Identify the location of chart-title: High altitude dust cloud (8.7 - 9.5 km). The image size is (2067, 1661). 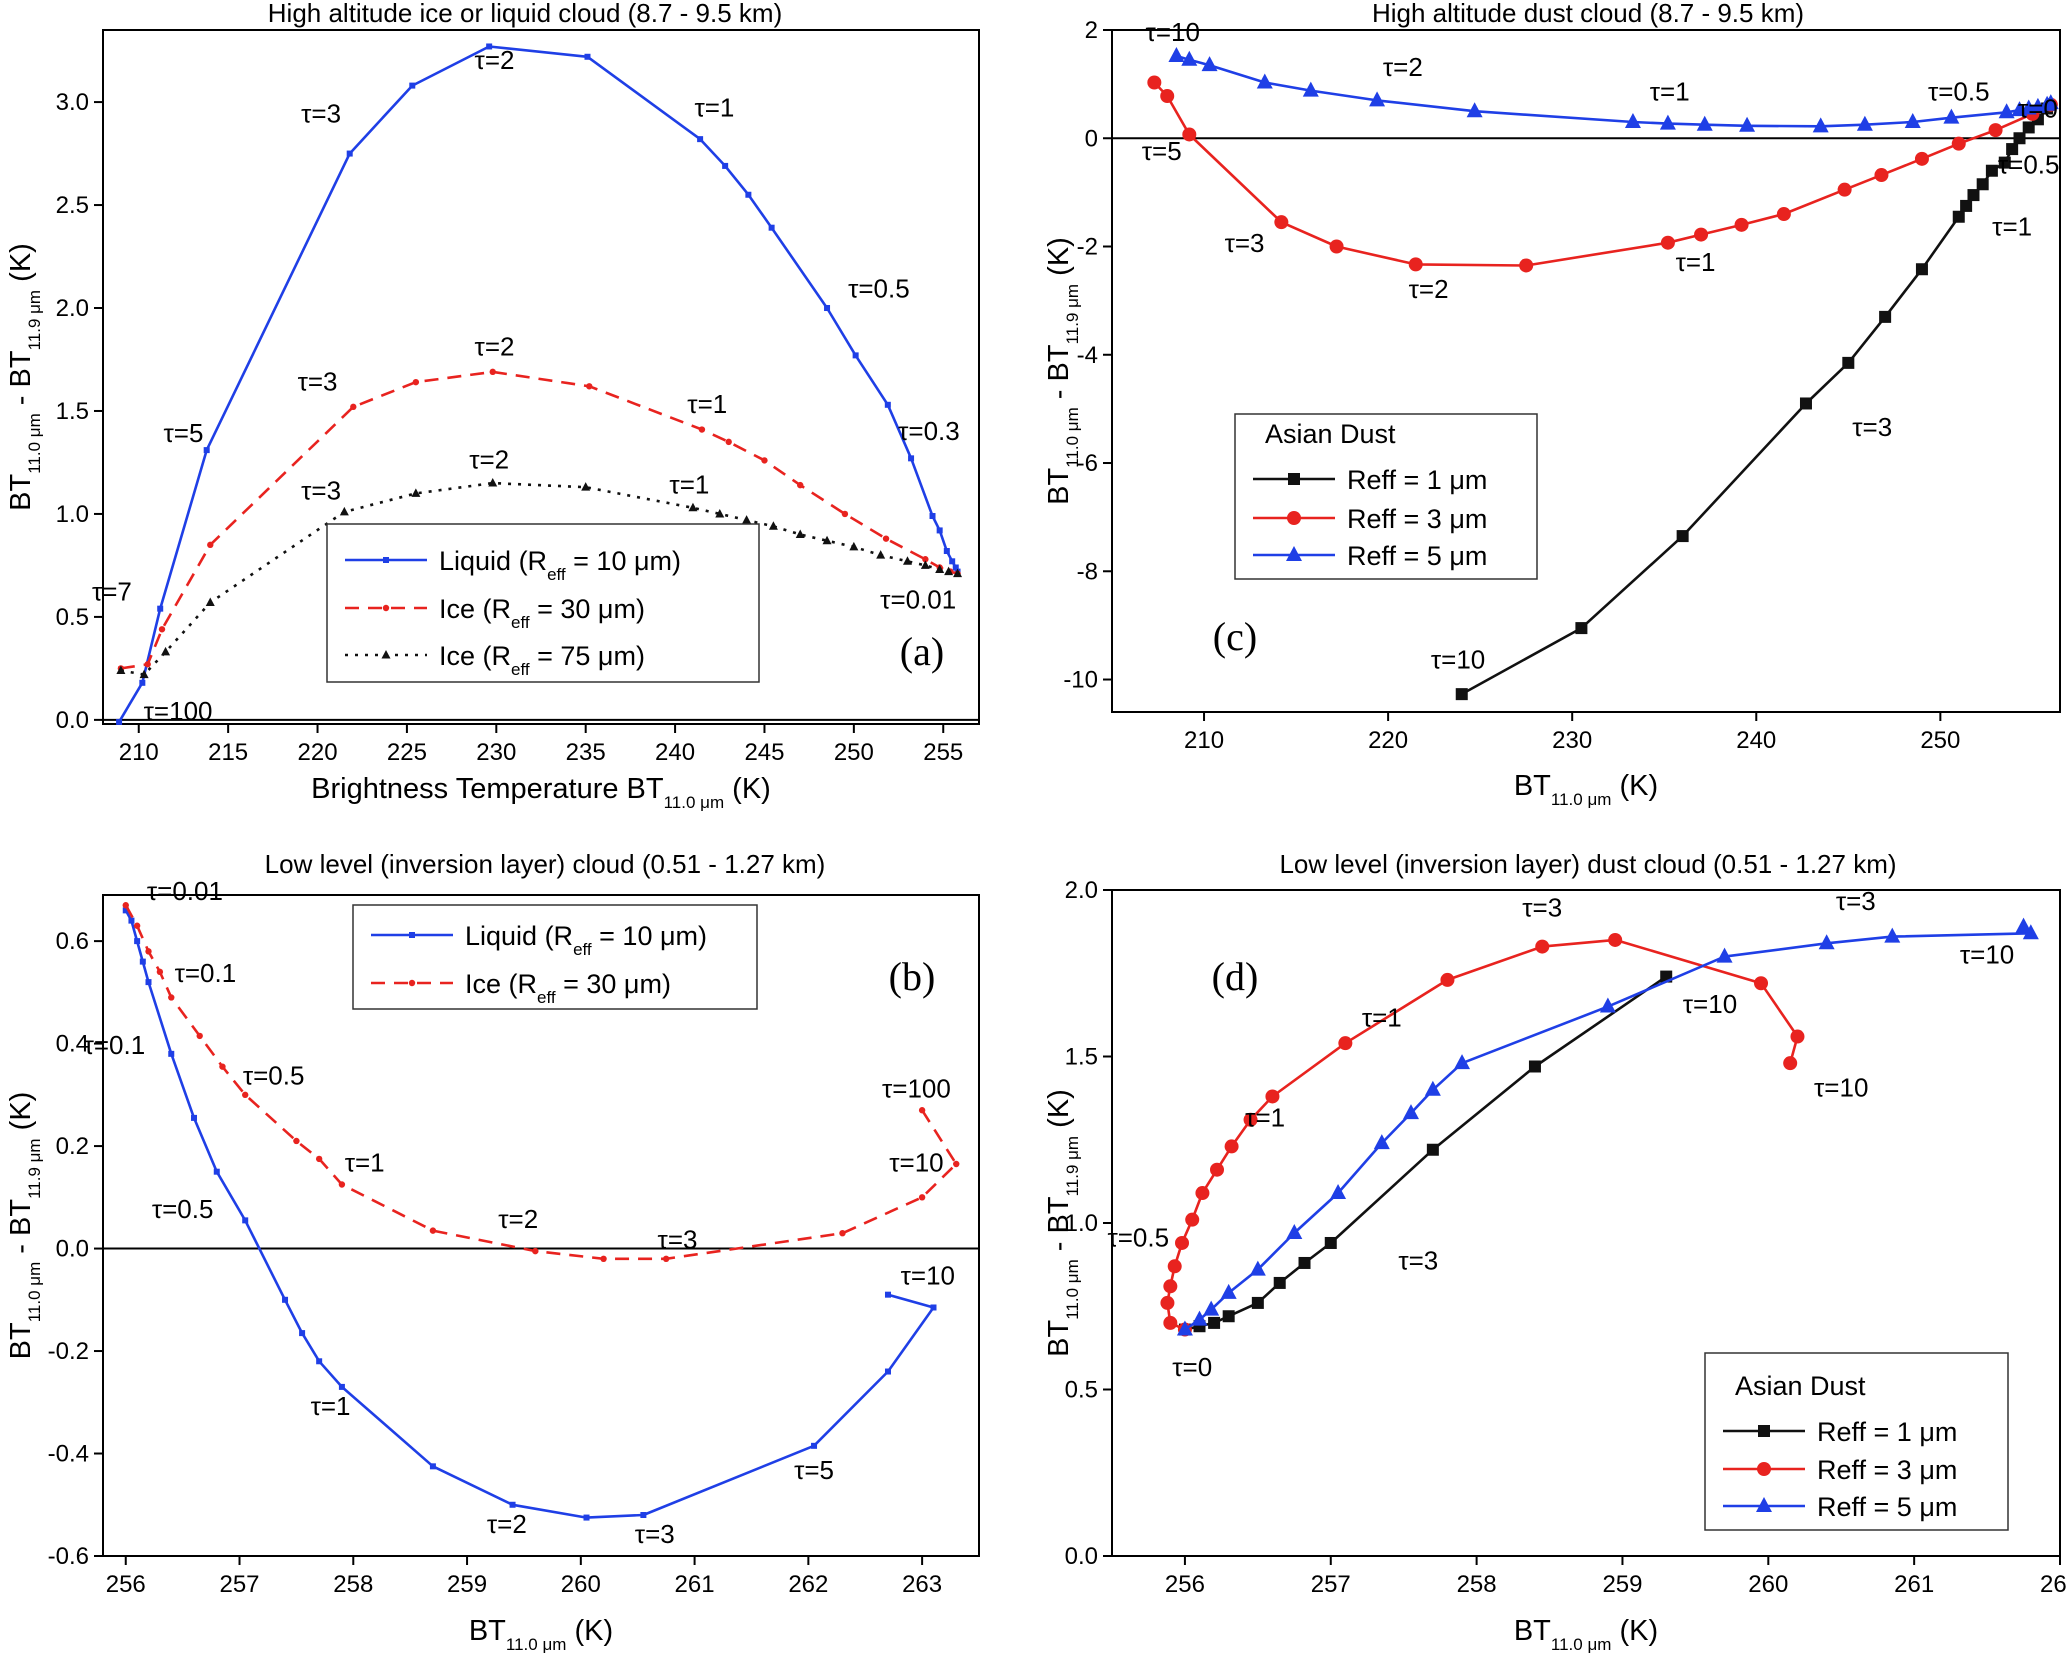
(1588, 14).